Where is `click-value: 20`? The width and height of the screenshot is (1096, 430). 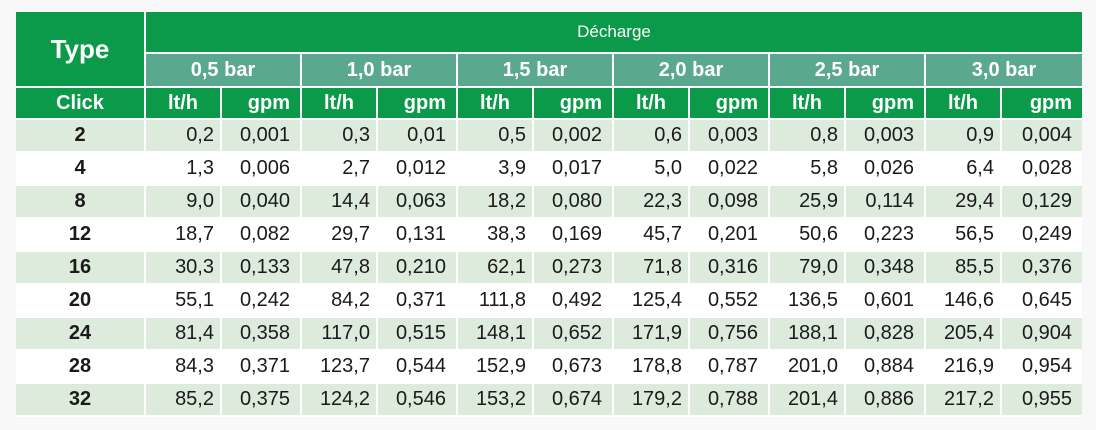
click-value: 20 is located at coordinates (81, 301).